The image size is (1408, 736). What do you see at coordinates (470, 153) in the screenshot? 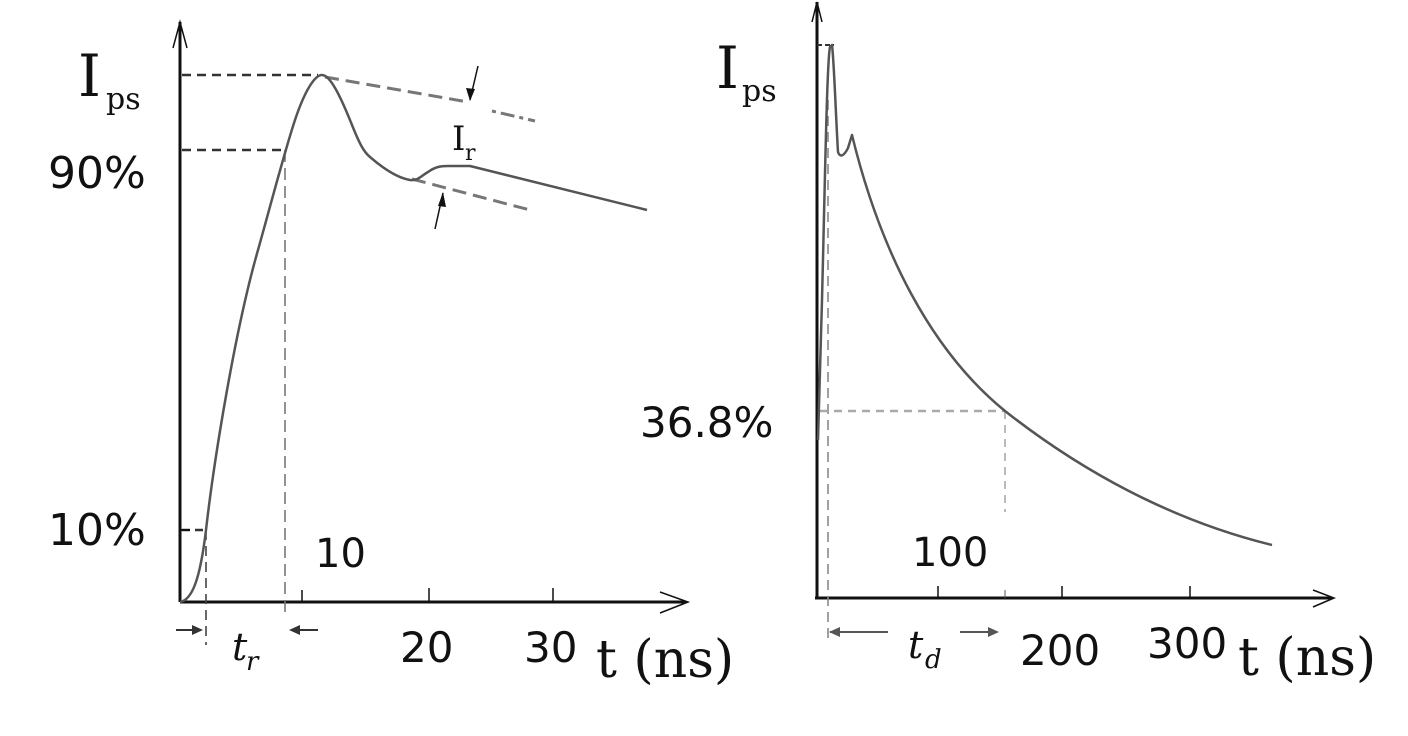
I see `ringing-label-sub: r` at bounding box center [470, 153].